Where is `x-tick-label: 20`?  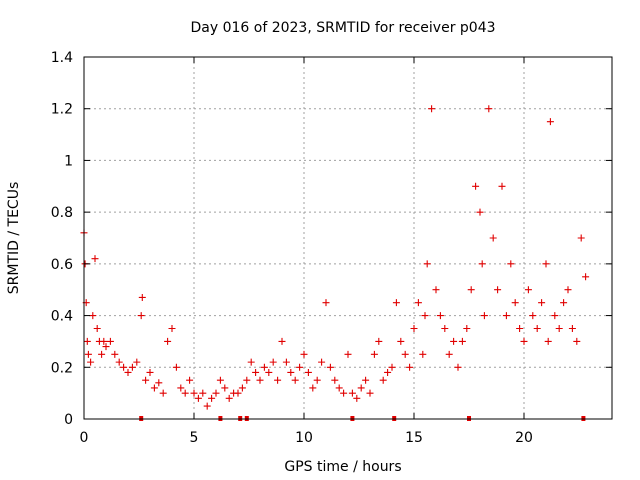 x-tick-label: 20 is located at coordinates (524, 438).